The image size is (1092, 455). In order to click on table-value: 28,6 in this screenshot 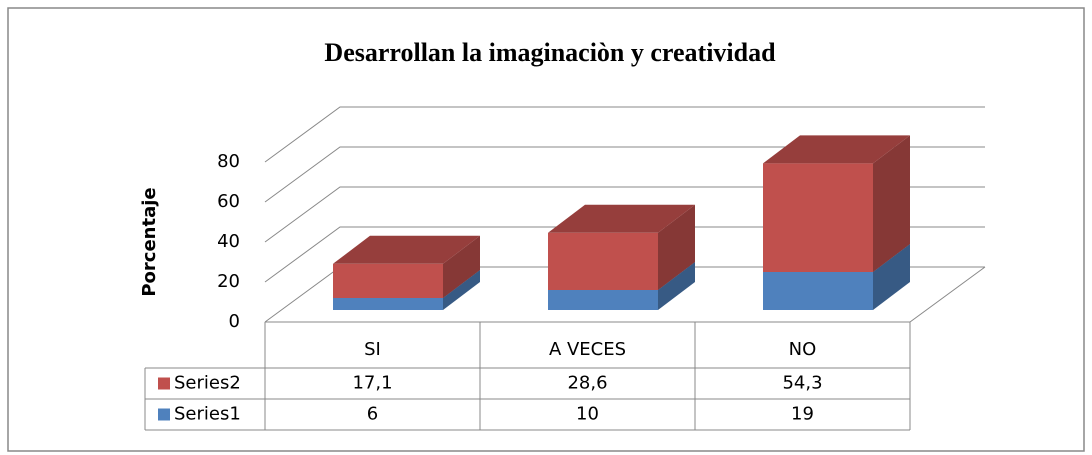, I will do `click(587, 383)`.